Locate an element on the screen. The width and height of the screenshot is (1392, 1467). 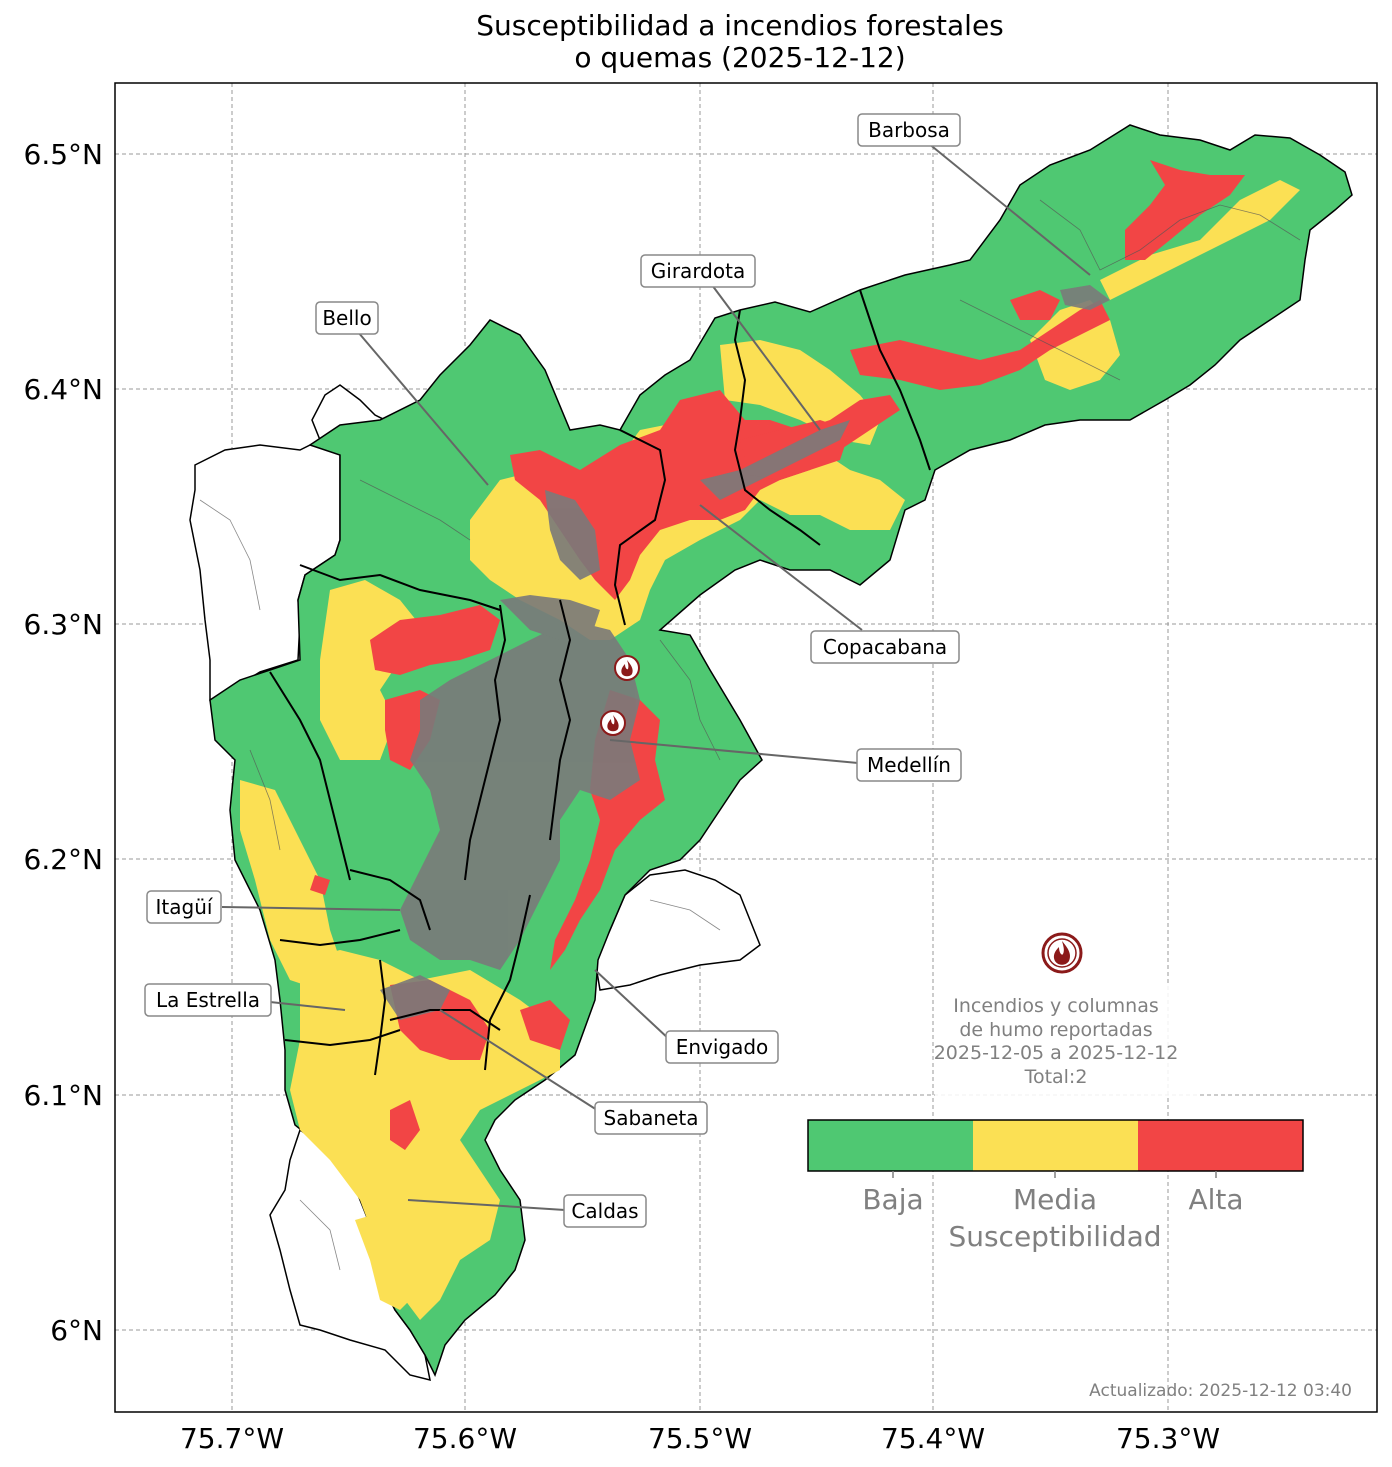
longitude-tick-labels: 75.7°W 75.6°W 75.5°W 75.4°W 75.3°W is located at coordinates (700, 1438).